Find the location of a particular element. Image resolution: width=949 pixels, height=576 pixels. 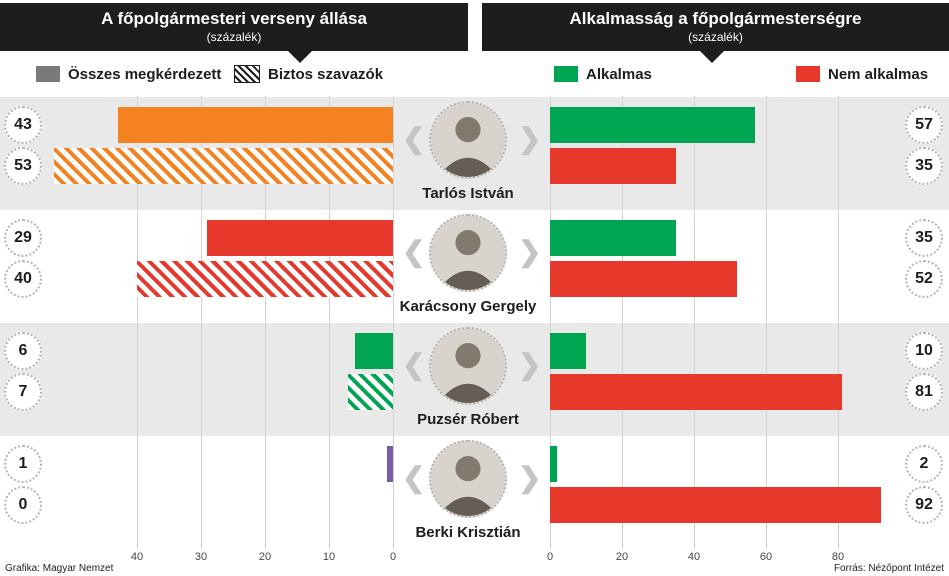

legend-all-respondents: Összes megkérdezett is located at coordinates (128, 74).